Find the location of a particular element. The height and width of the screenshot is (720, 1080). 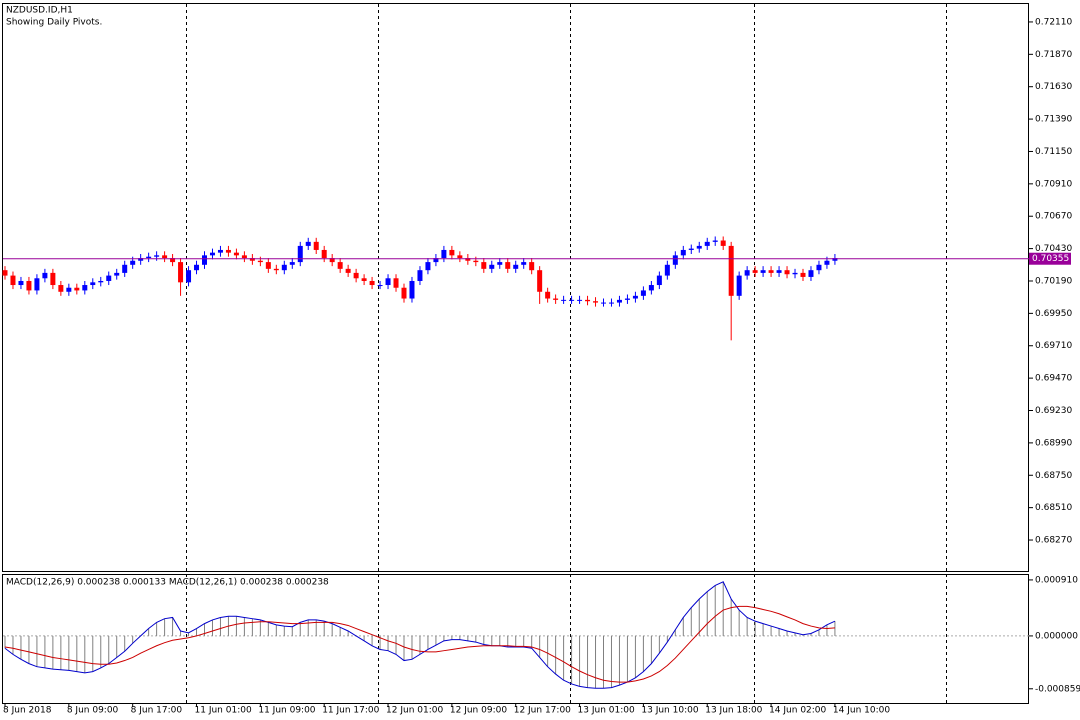

price-label-box is located at coordinates (1050, 258).